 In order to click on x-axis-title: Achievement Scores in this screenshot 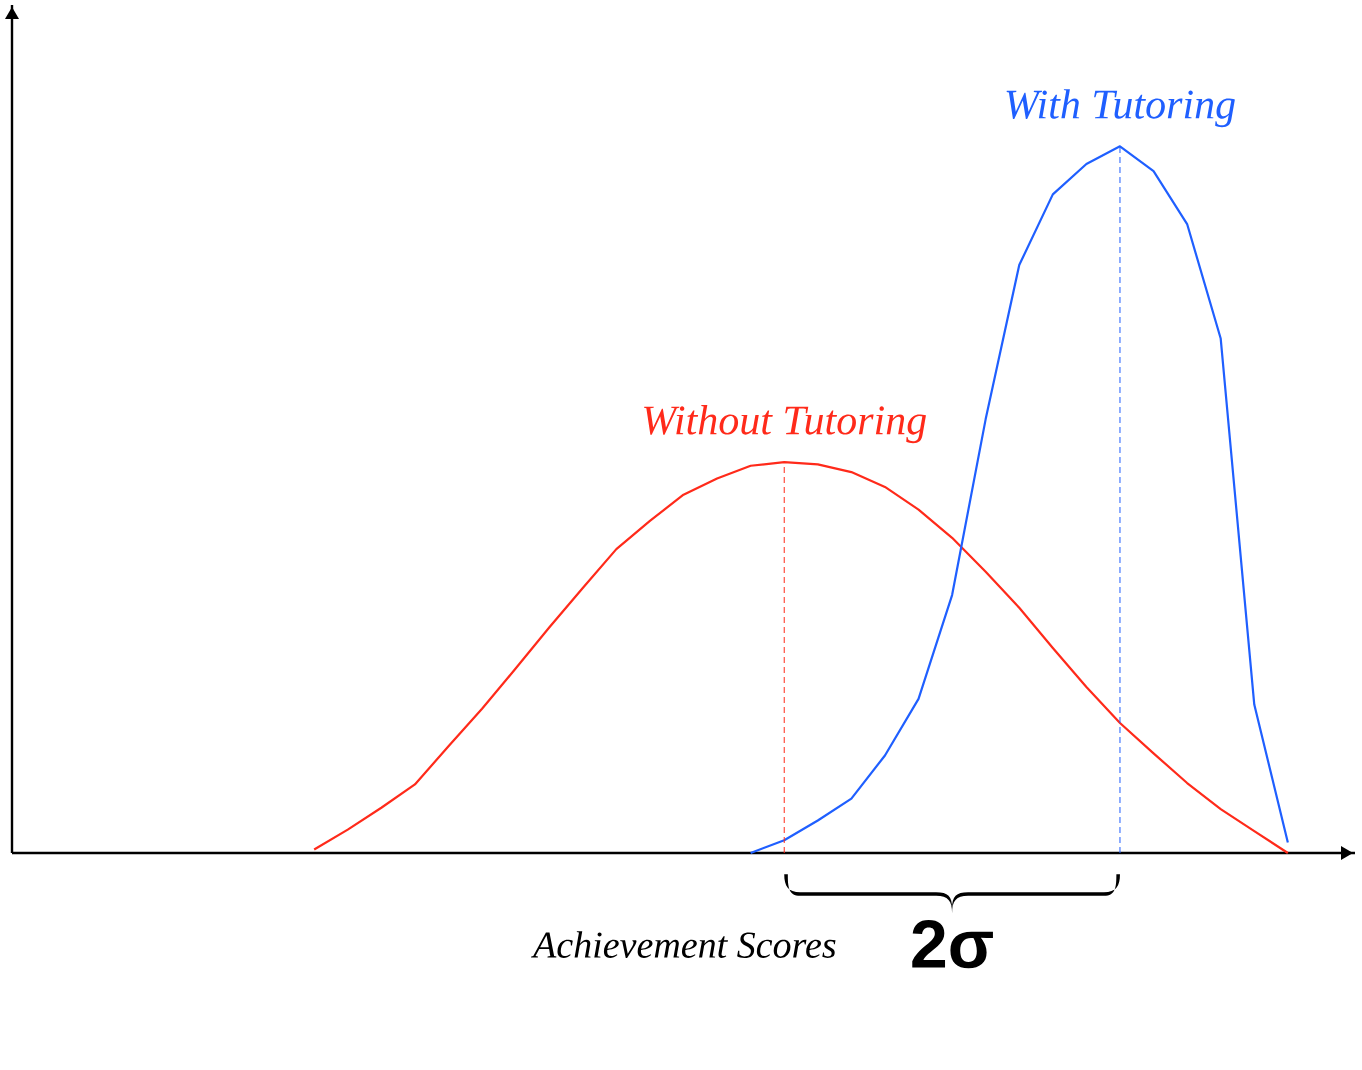, I will do `click(683, 944)`.